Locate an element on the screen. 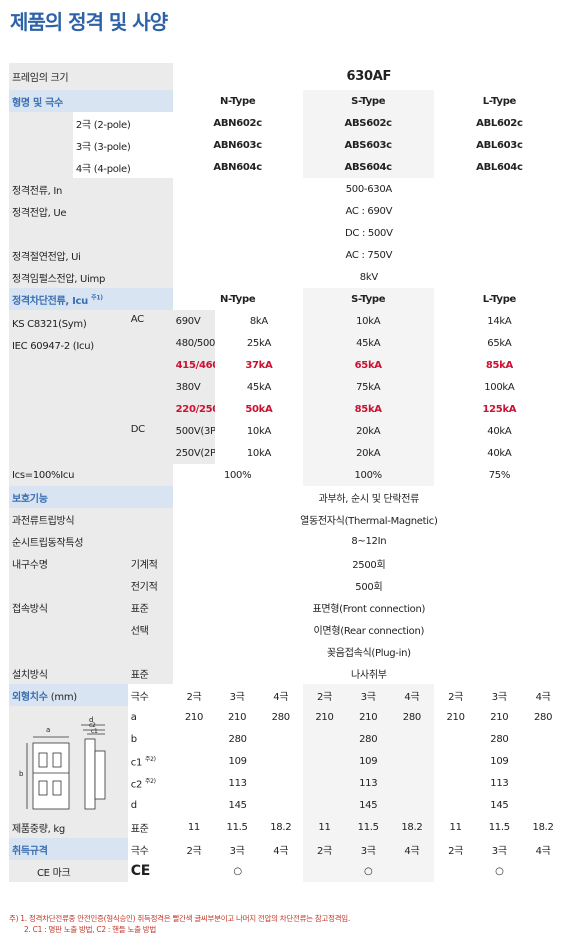 The height and width of the screenshot is (939, 574). dim-d-label: d is located at coordinates (133, 805).